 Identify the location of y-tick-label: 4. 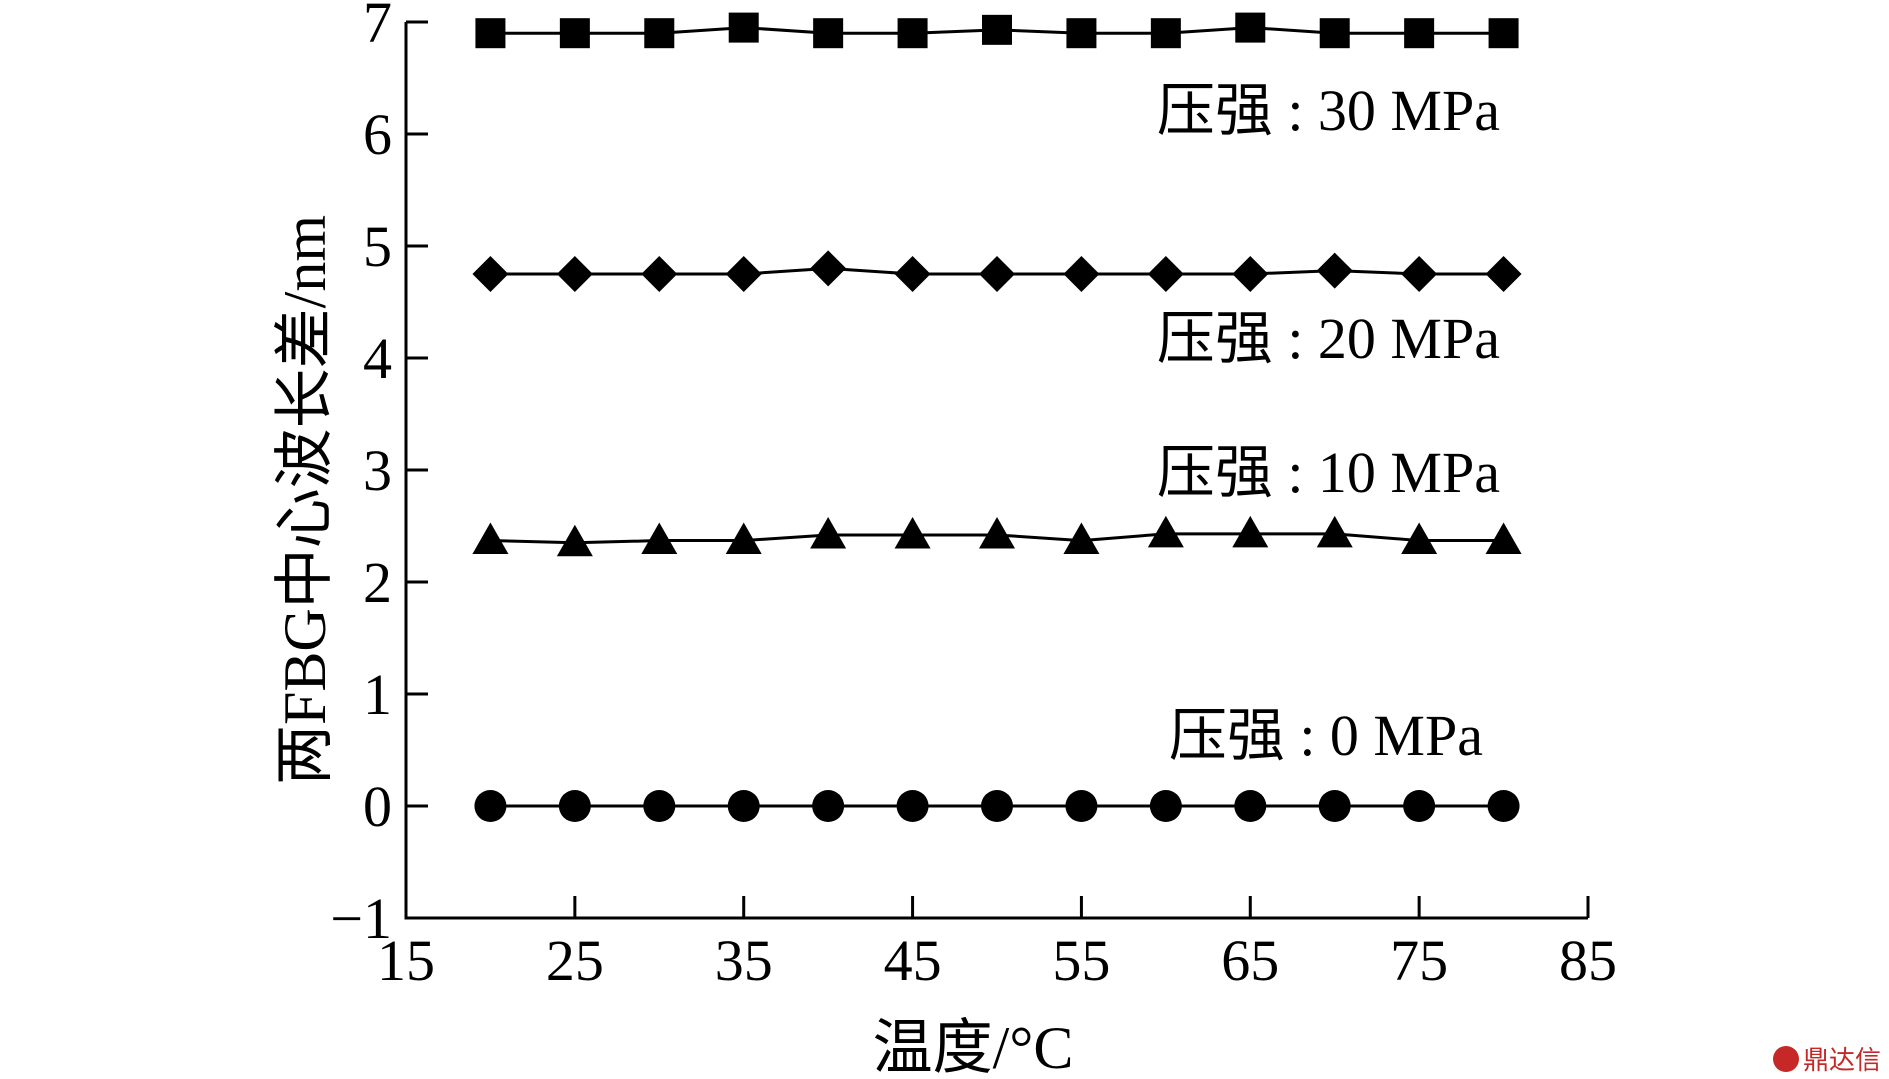
(377, 358).